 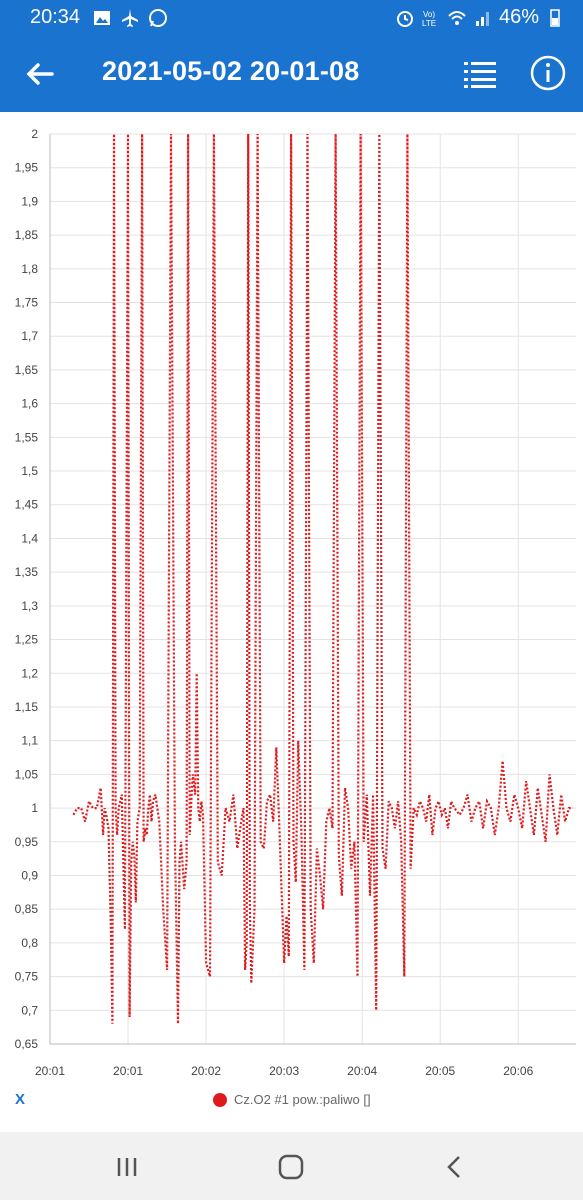 What do you see at coordinates (231, 71) in the screenshot?
I see `page-title: 2021-05-02 20-01-08` at bounding box center [231, 71].